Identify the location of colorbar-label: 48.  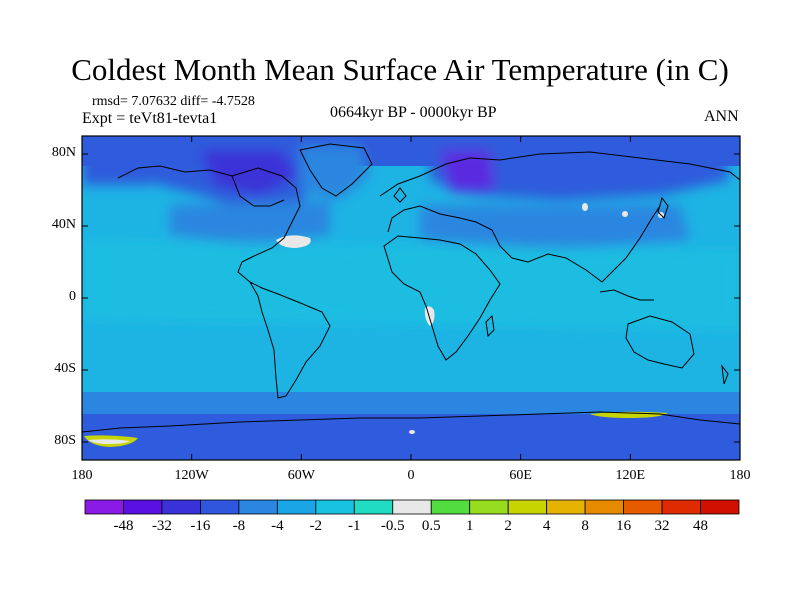
(701, 526).